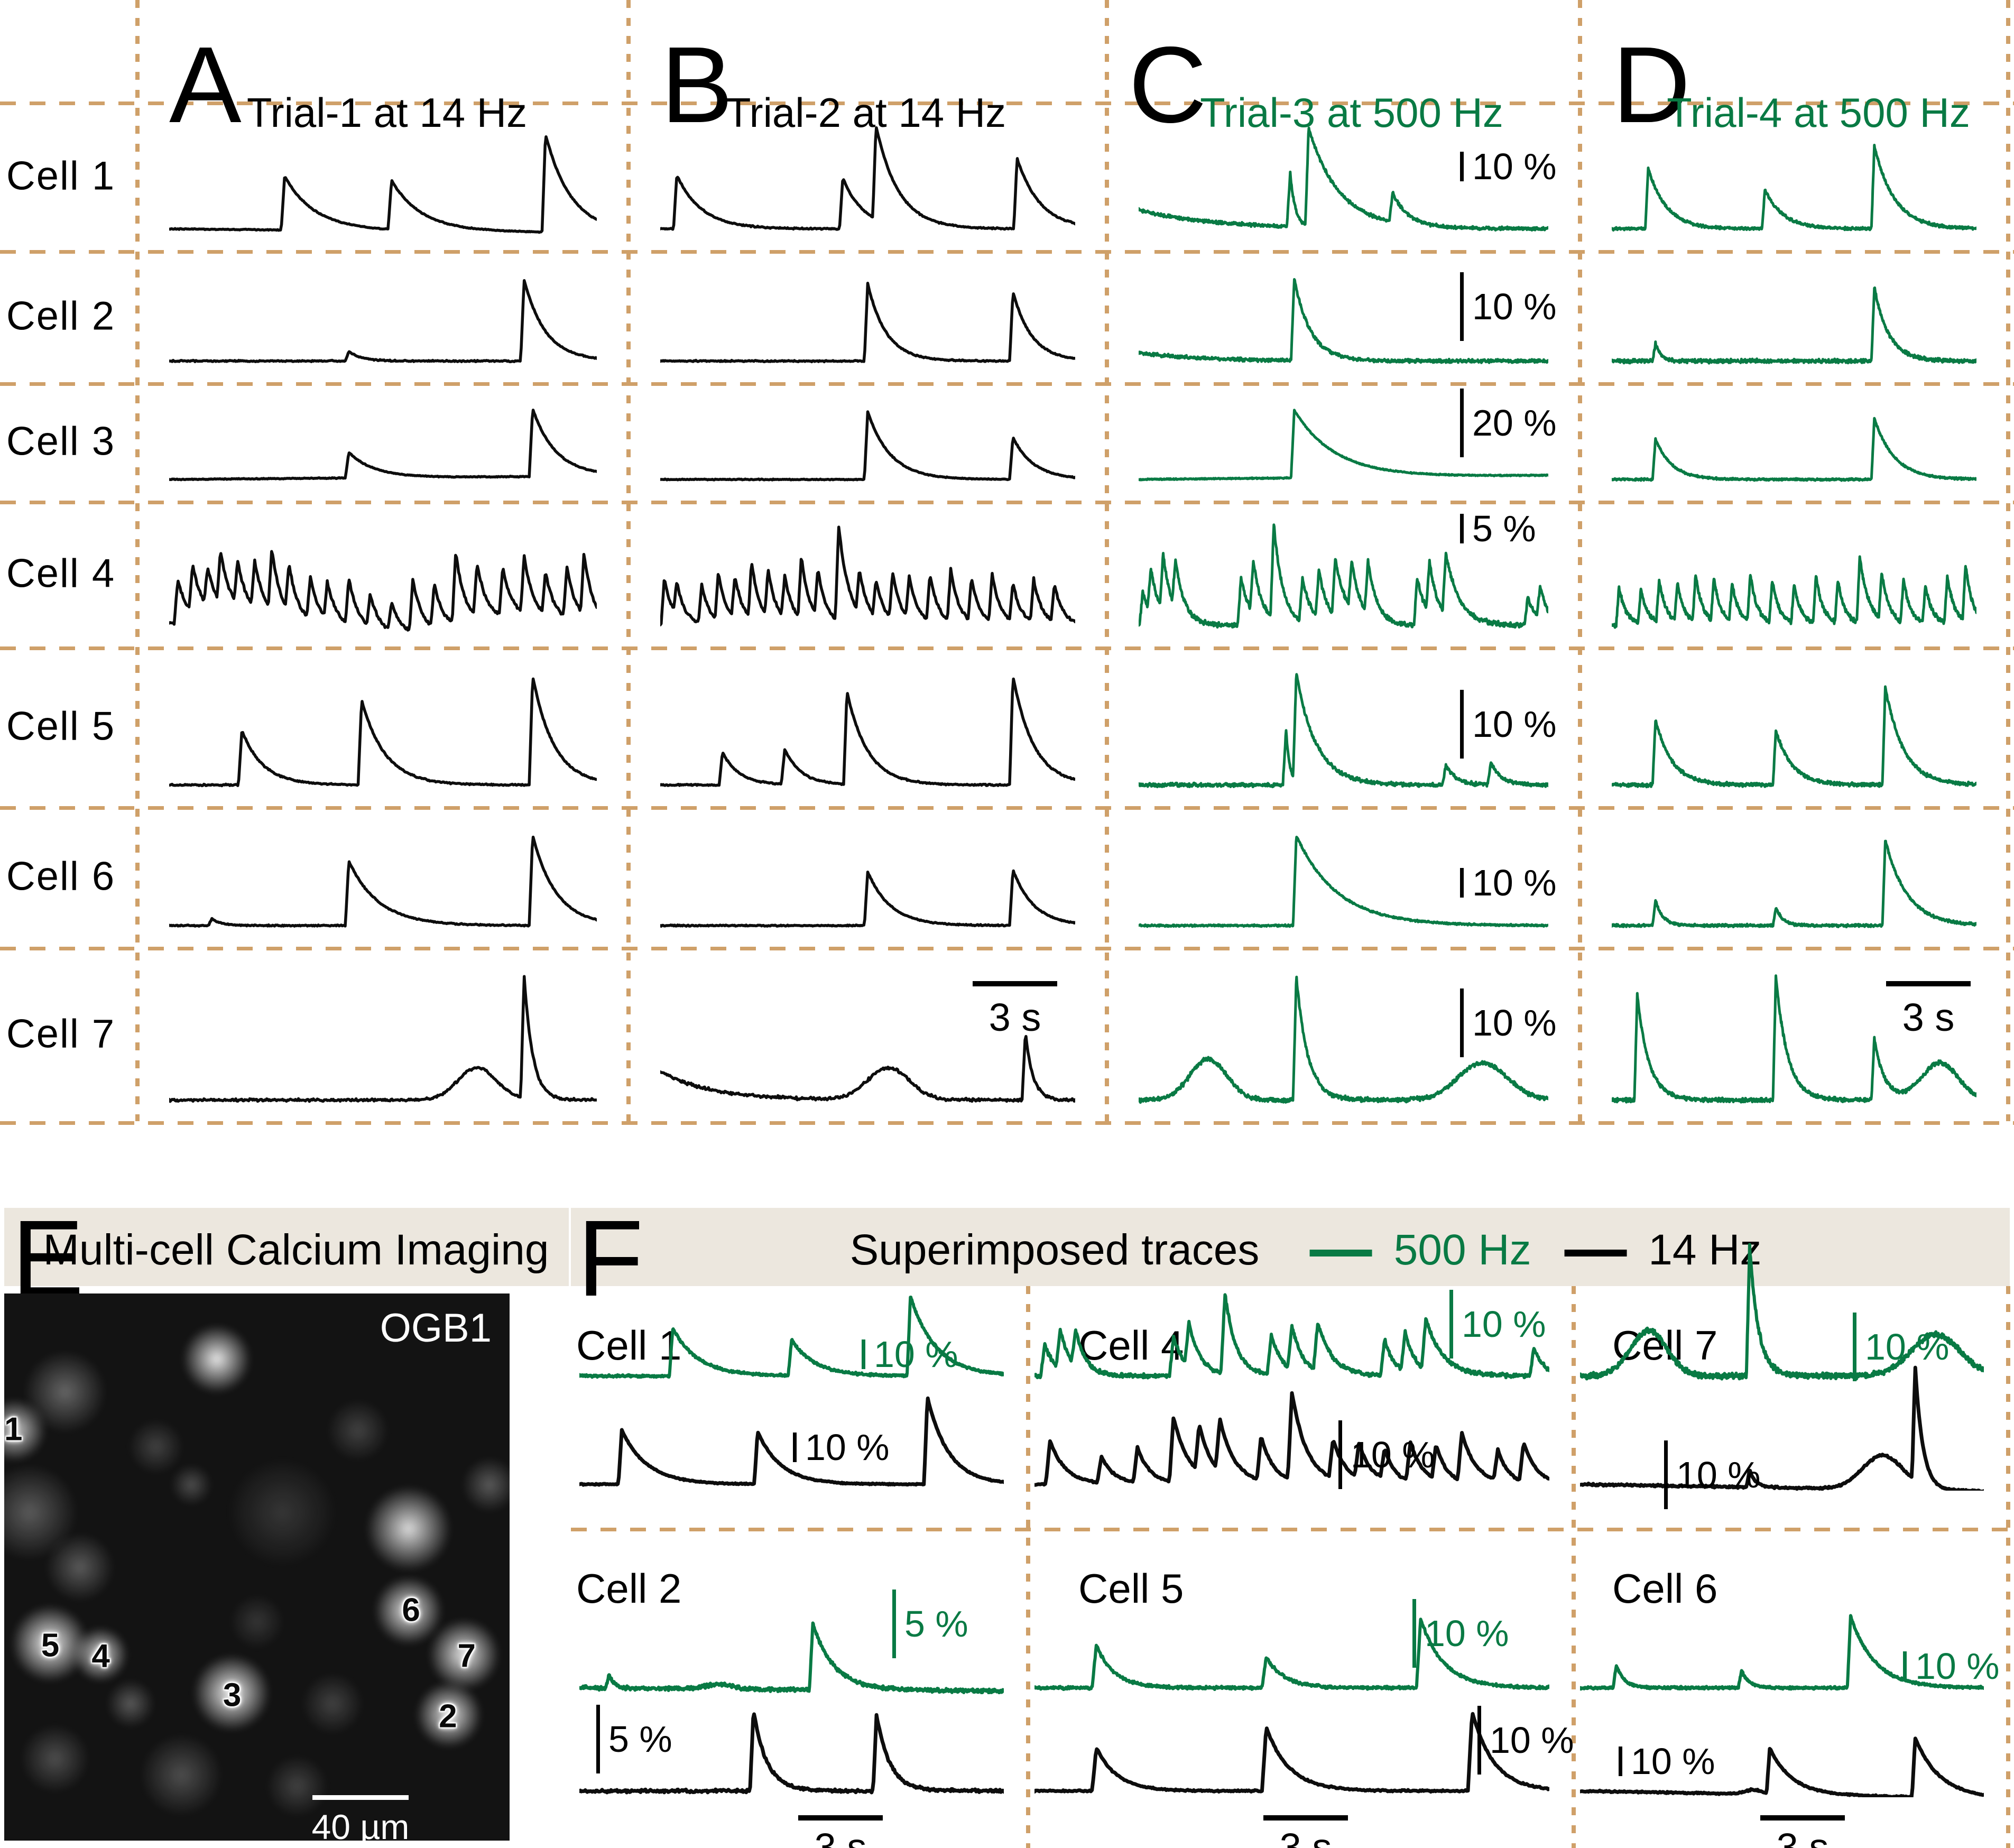 The image size is (2014, 1848). I want to click on f-cell-2-black-scale-tick, so click(598, 1739).